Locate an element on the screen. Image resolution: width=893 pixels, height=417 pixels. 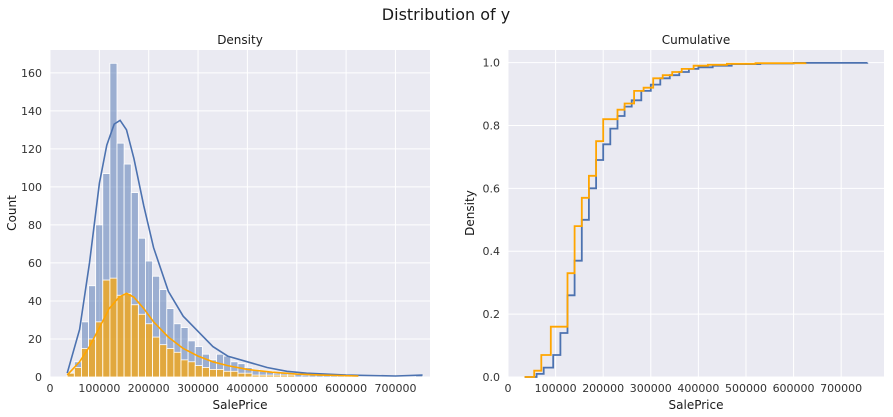
cumulative-y-tick-label: 0.2 is located at coordinates (492, 314).